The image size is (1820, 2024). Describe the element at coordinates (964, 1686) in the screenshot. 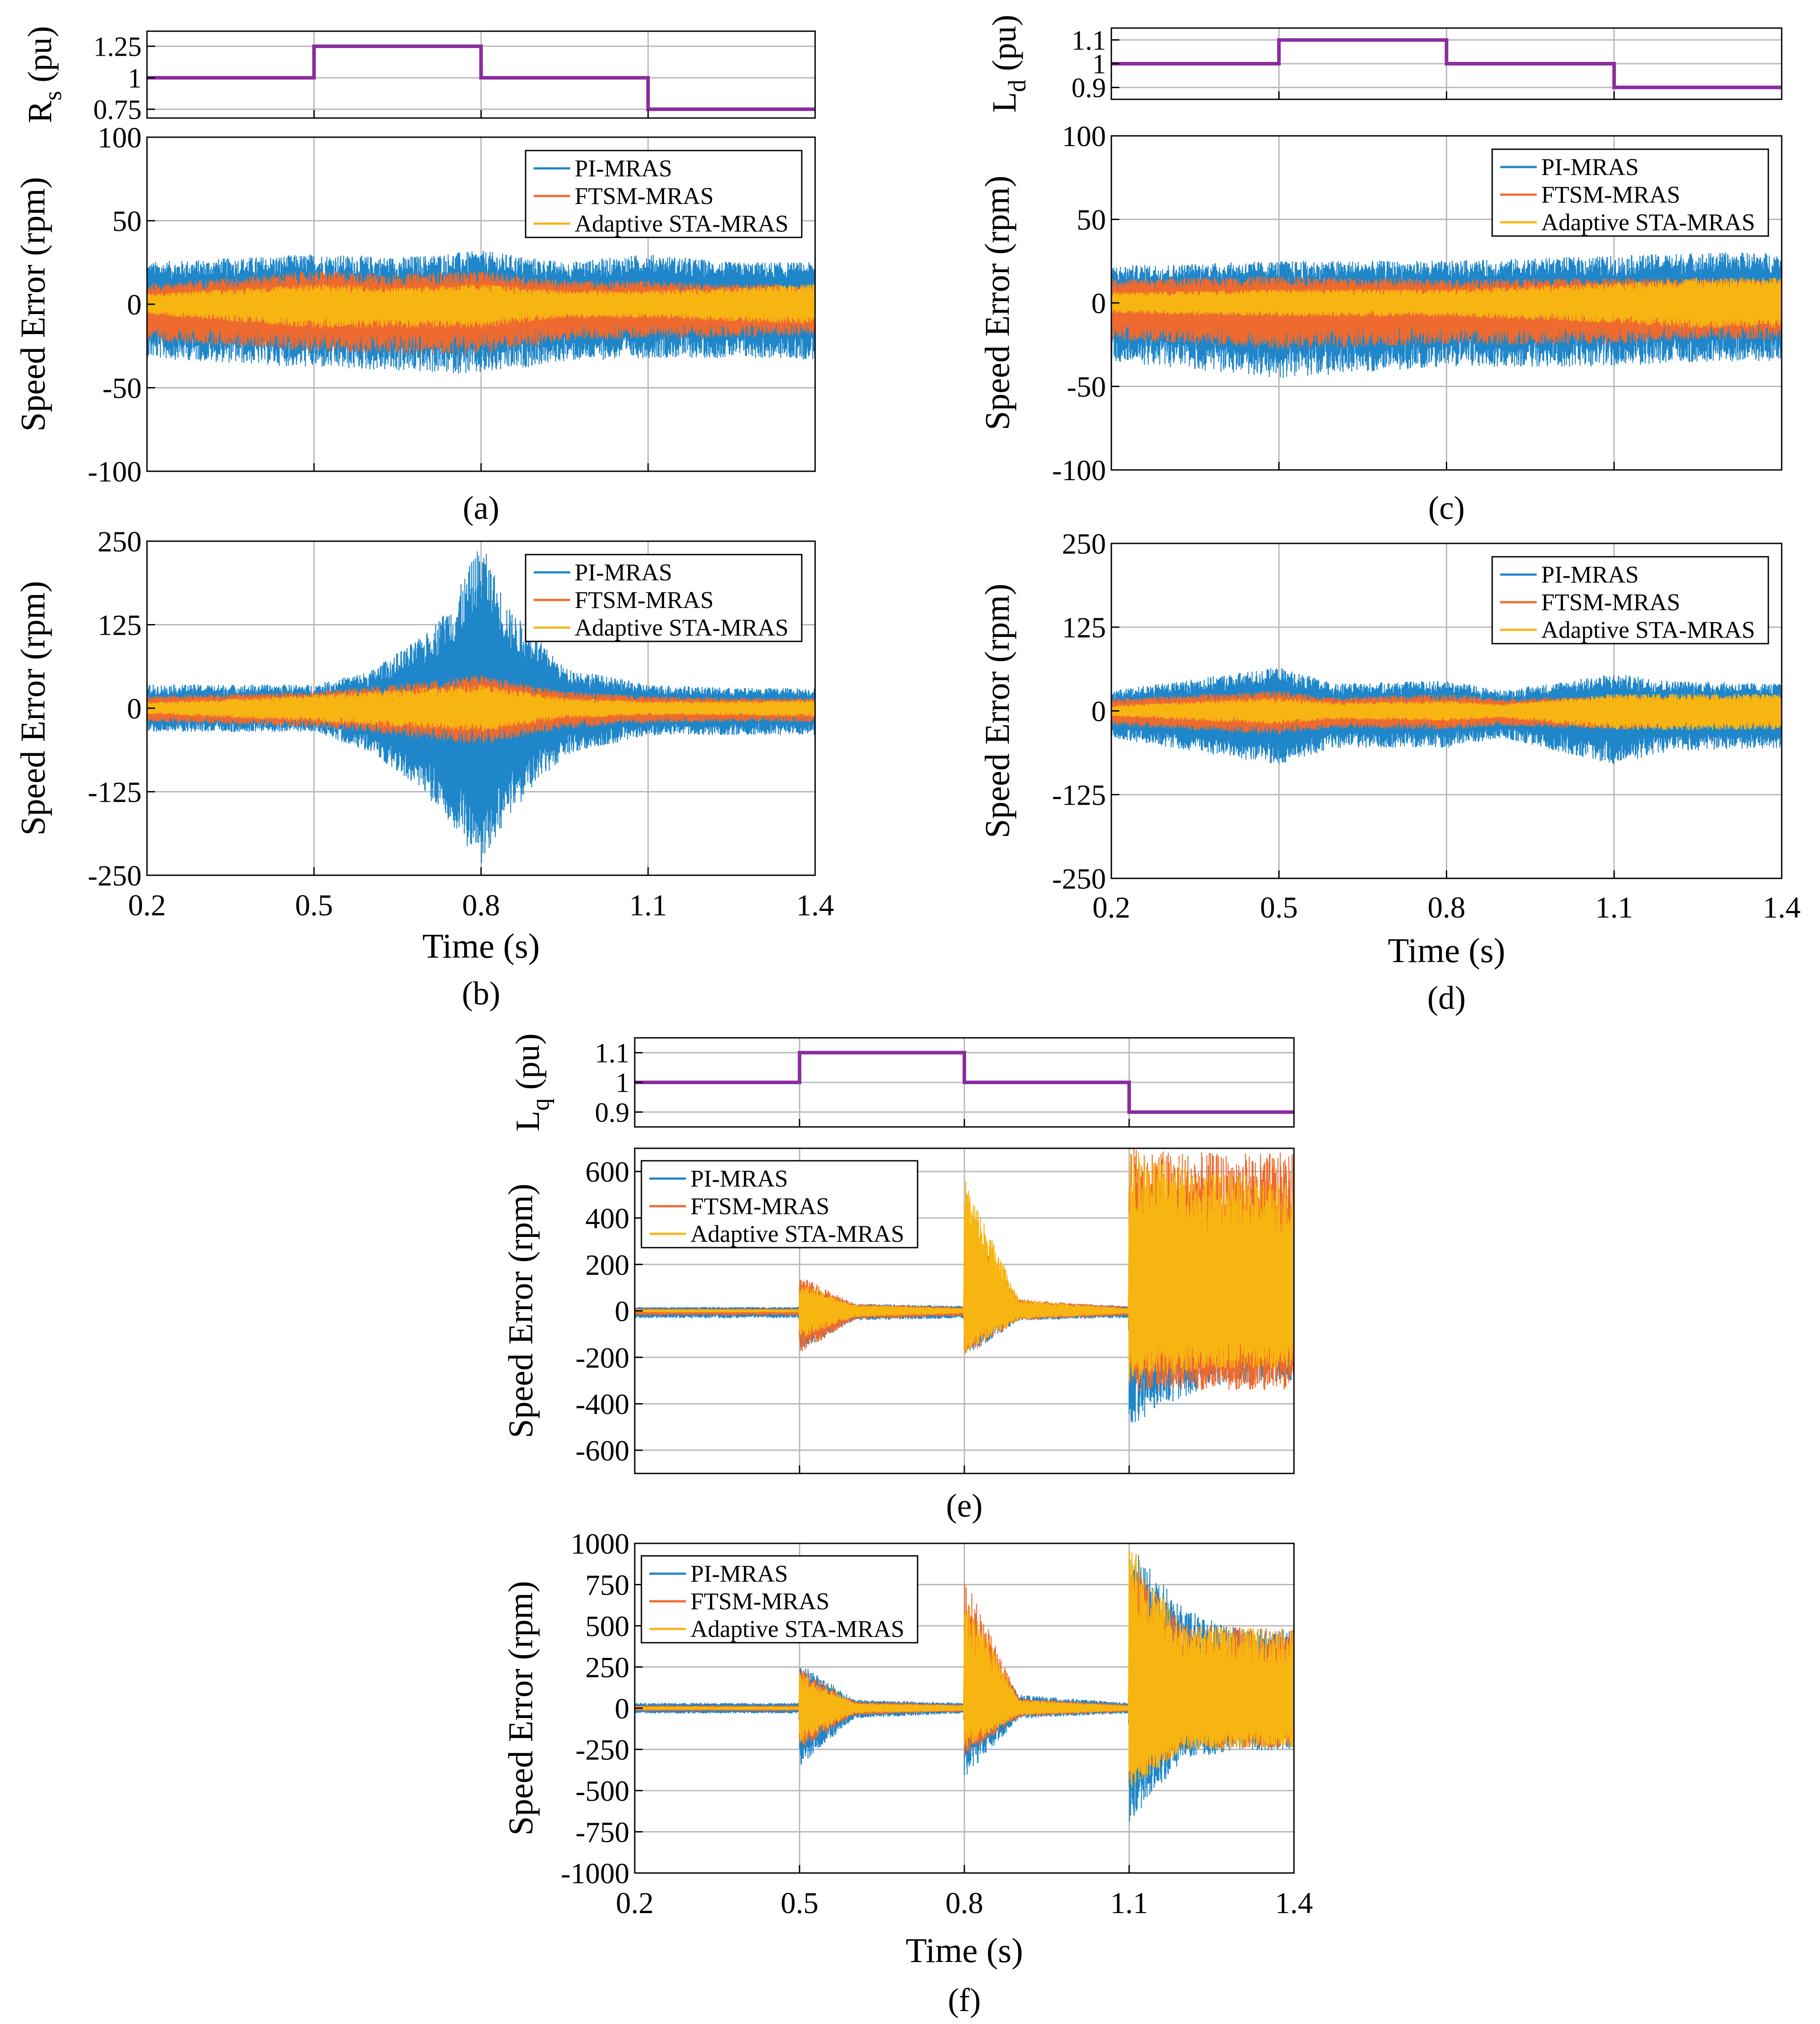

I see `plot-area-f` at that location.